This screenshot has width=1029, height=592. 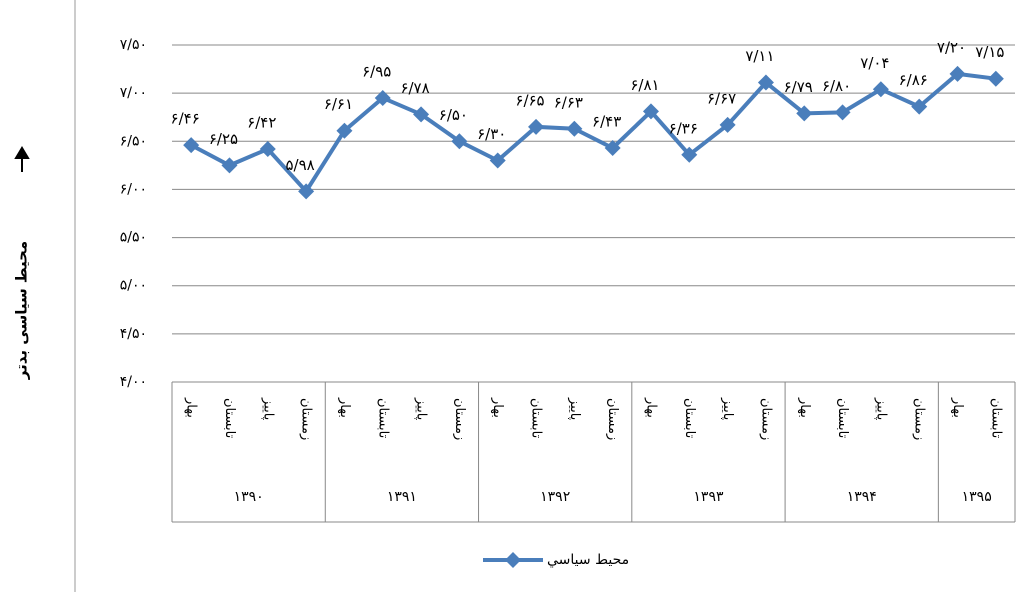 What do you see at coordinates (913, 80) in the screenshot?
I see `data-label: ۶/۸۶` at bounding box center [913, 80].